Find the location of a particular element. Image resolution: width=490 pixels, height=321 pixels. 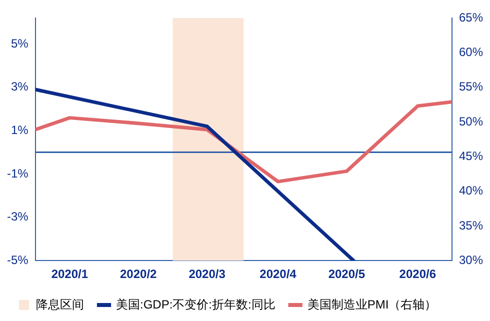

x-tick-label: 2020/6 is located at coordinates (417, 274).